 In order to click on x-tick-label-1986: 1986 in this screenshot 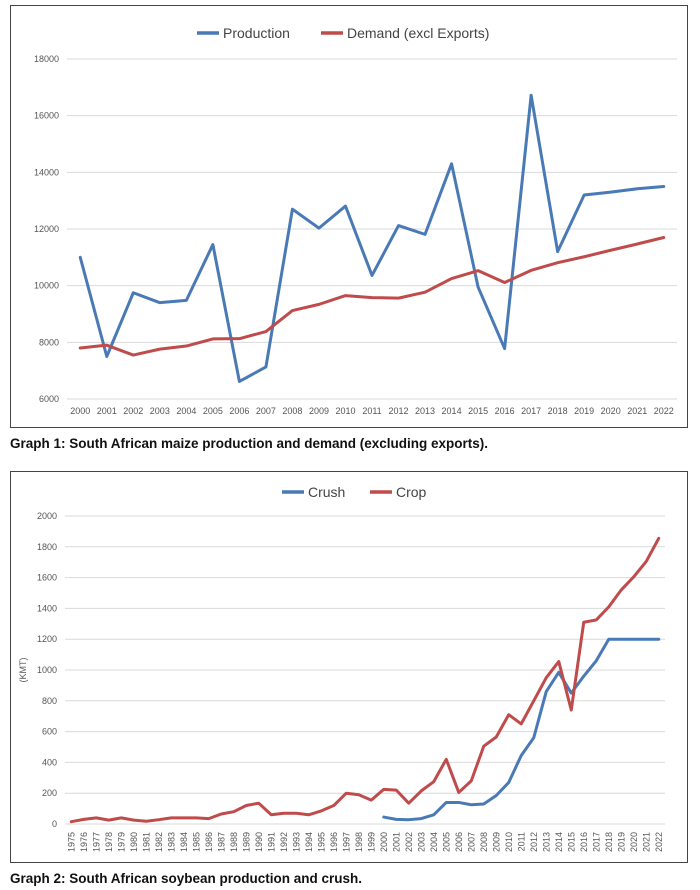, I will do `click(209, 842)`.